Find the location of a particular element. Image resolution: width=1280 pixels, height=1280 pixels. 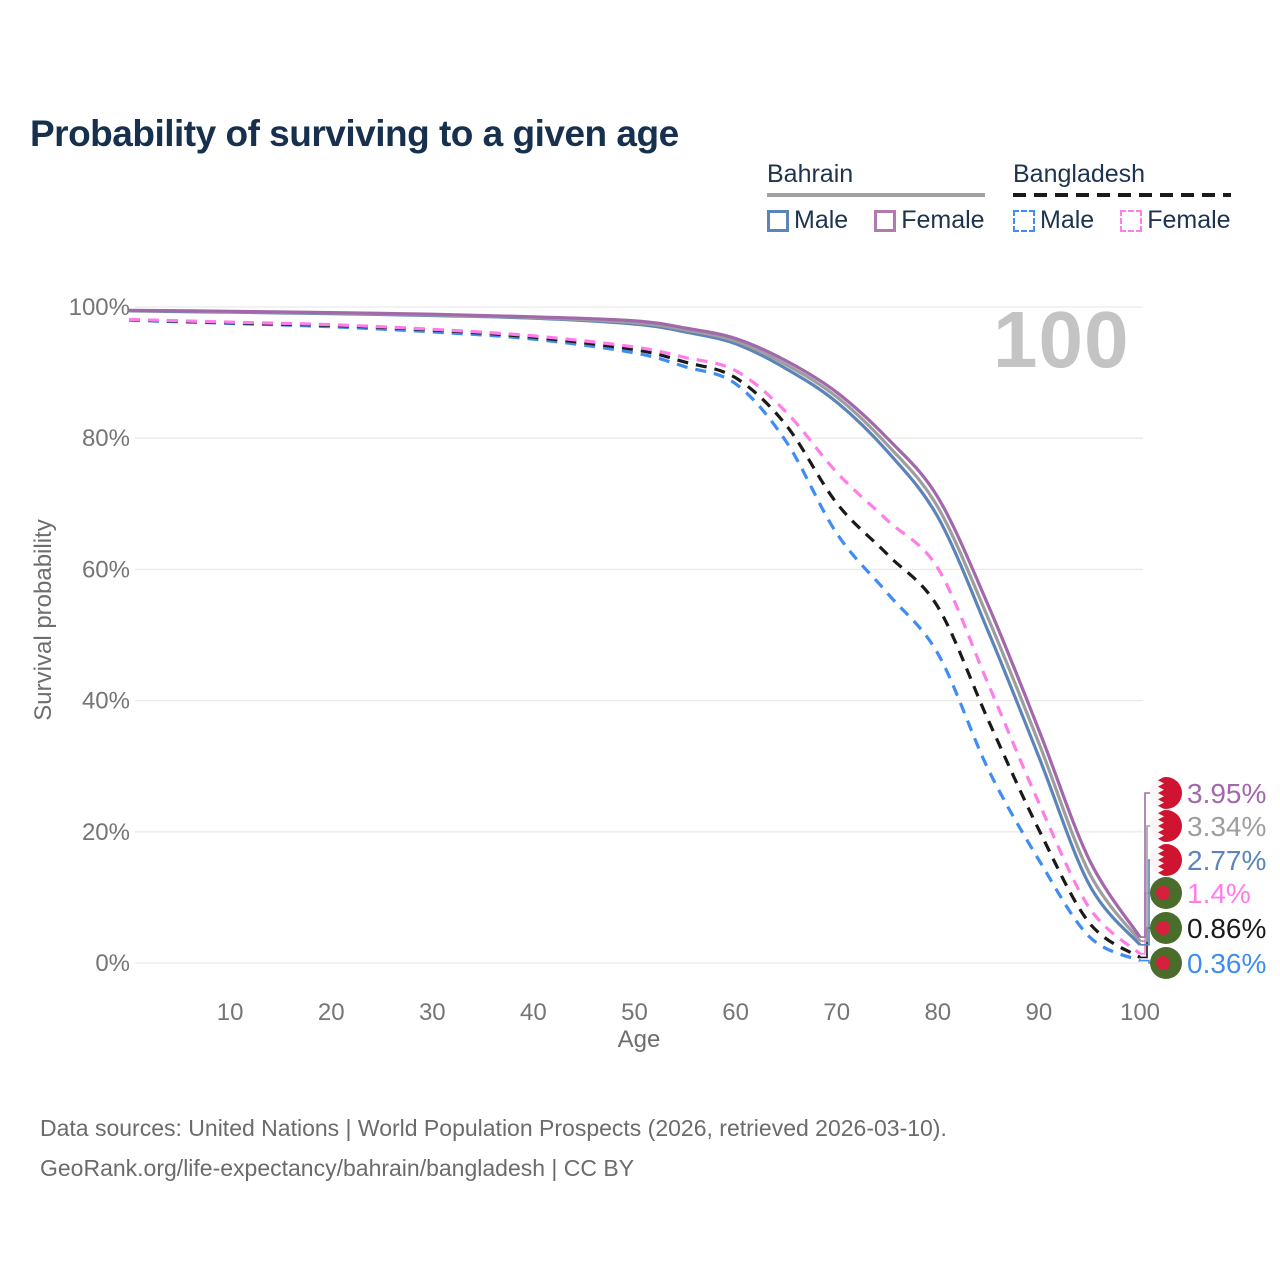

end-value-label: 0.86% is located at coordinates (1226, 928).